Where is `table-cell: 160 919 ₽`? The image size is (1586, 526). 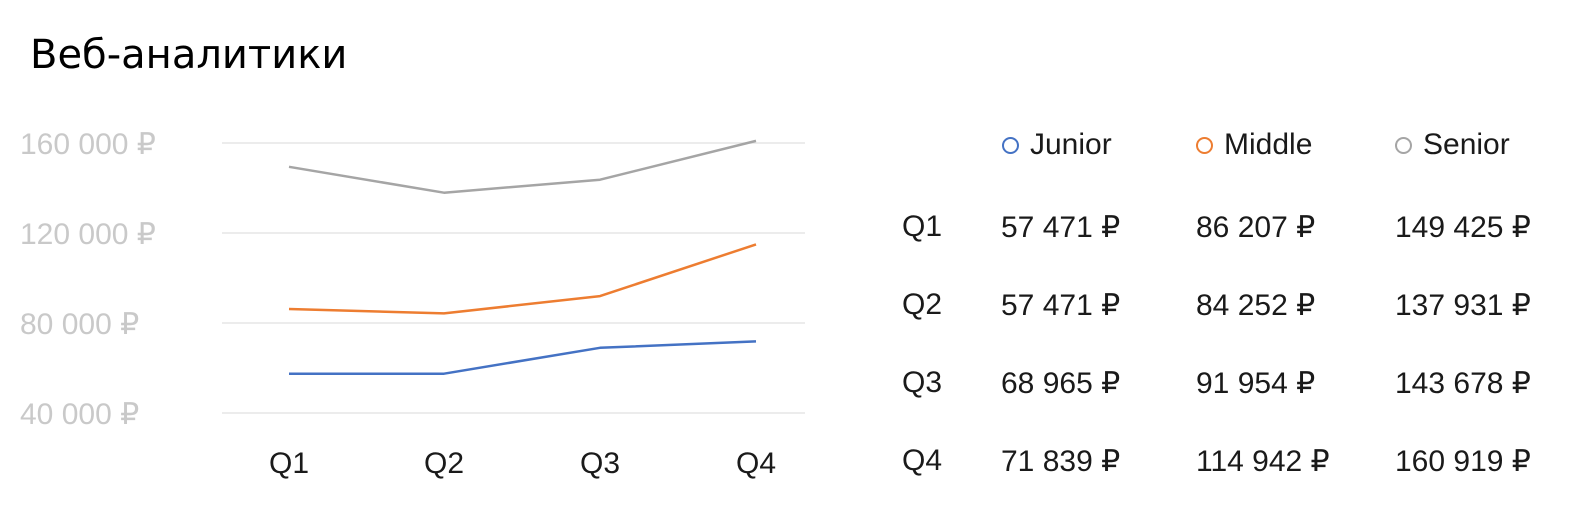
table-cell: 160 919 ₽ is located at coordinates (1463, 461).